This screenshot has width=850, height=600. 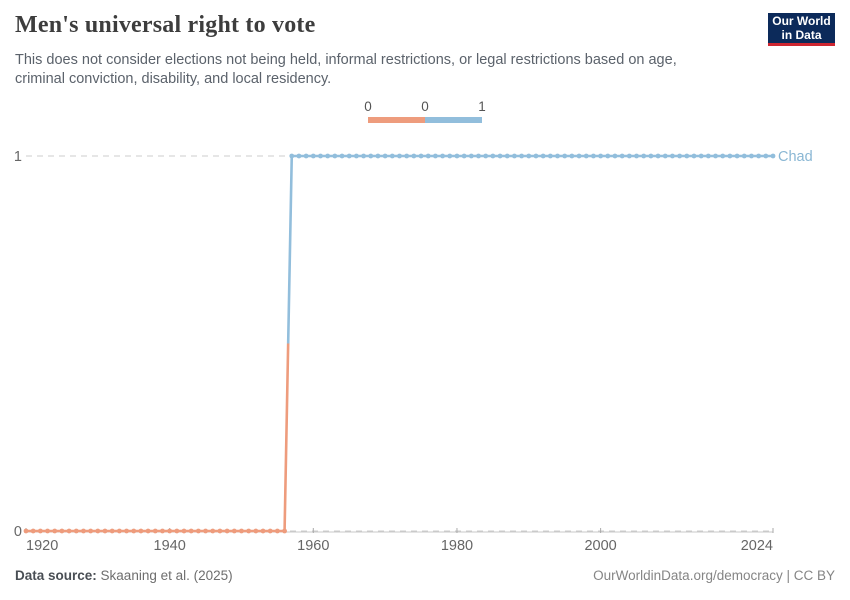 I want to click on license-link: OurWorldinData.org/democracy | CC BY, so click(x=714, y=575).